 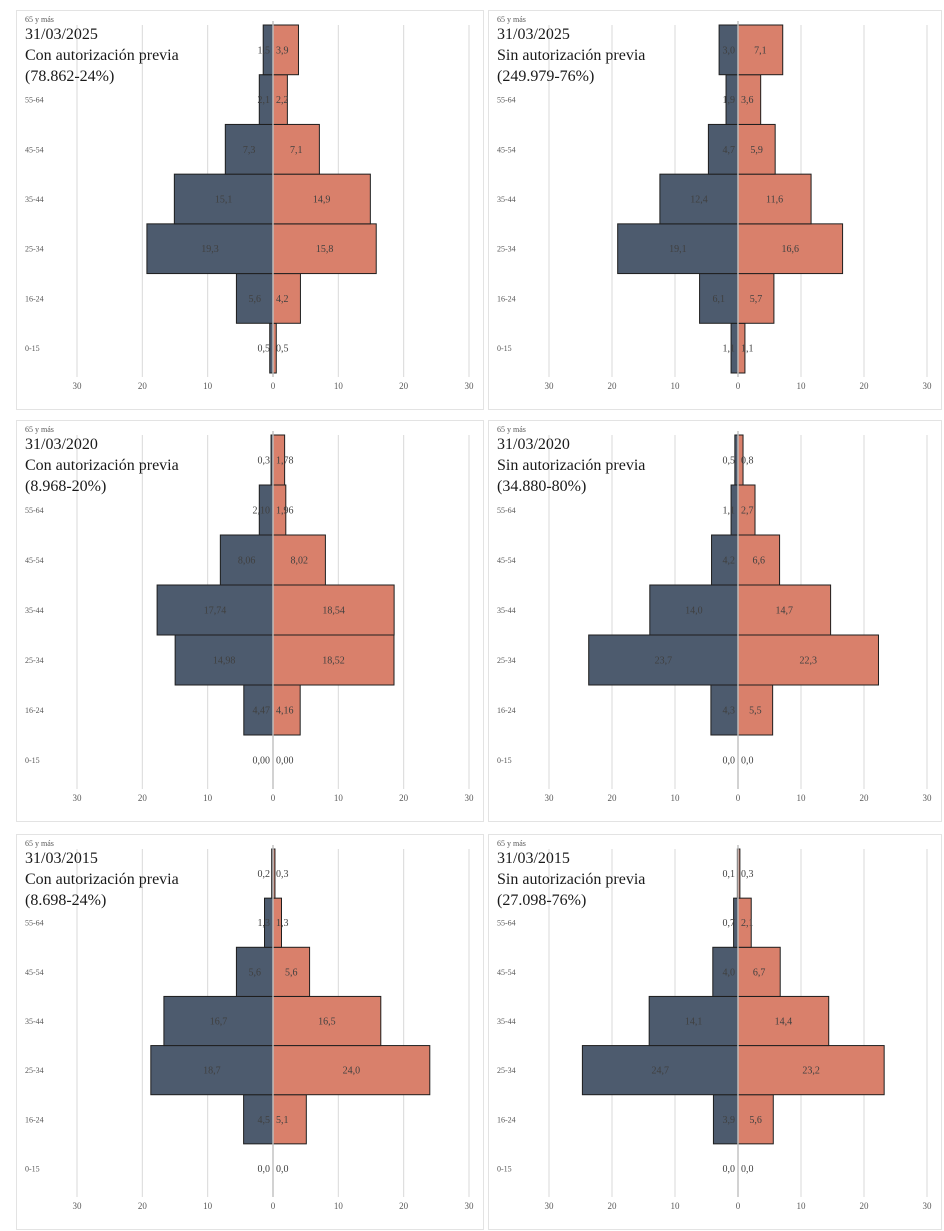 I want to click on value-label-left: 0,2, so click(x=264, y=874).